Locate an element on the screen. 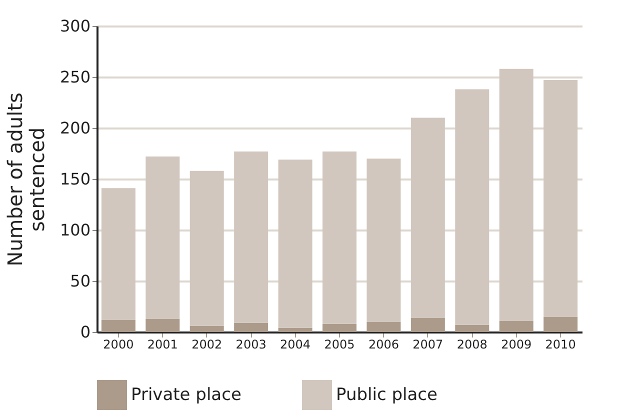 The width and height of the screenshot is (624, 411). y-tick-label: 100 is located at coordinates (75, 230).